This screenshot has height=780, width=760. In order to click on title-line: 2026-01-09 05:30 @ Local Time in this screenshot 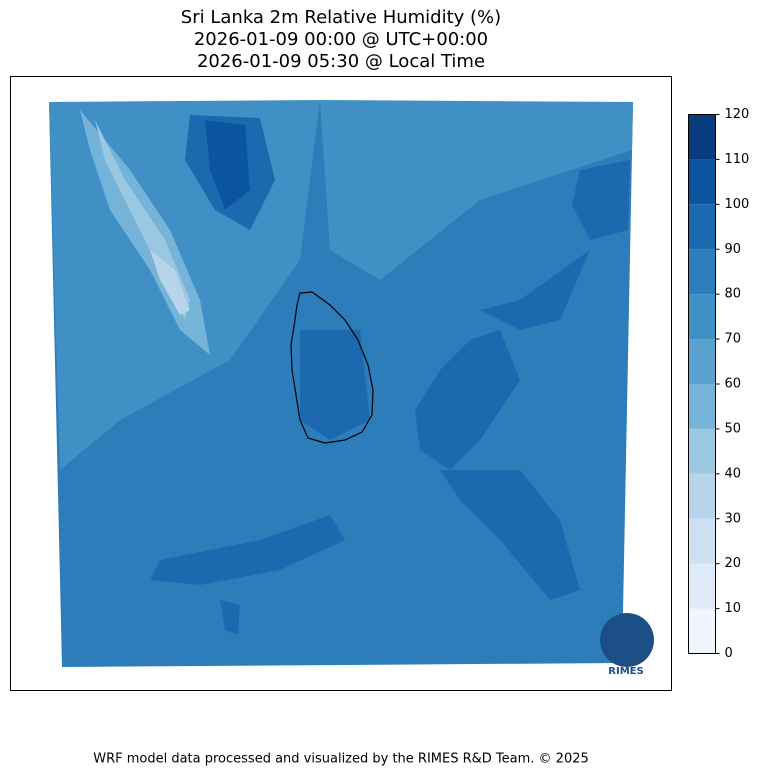, I will do `click(341, 61)`.